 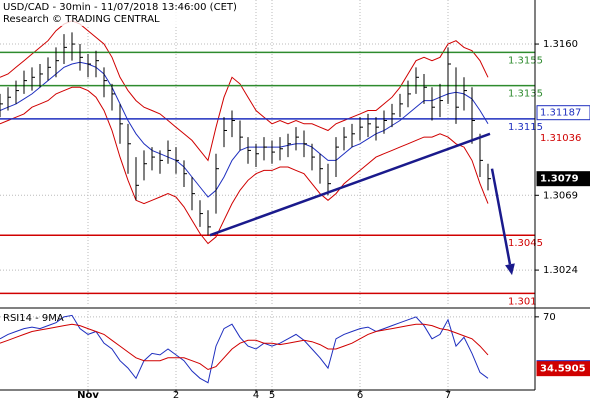 I want to click on level-label: 1.3115, so click(x=525, y=127).